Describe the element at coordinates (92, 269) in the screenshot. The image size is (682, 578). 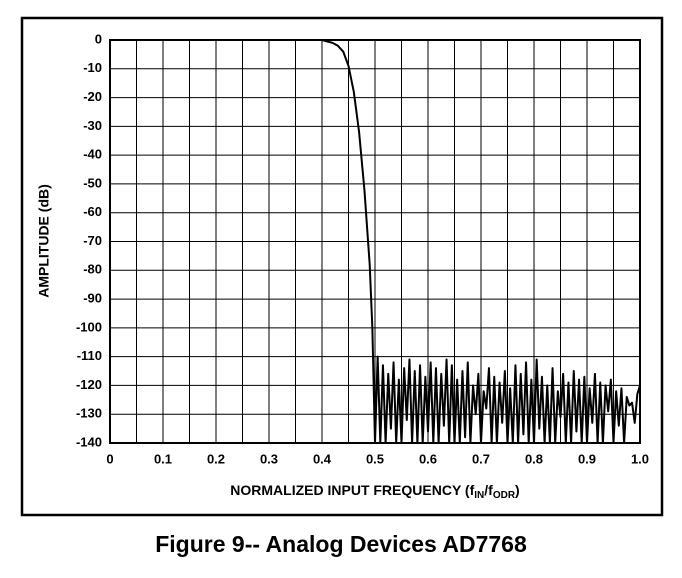
I see `y-tick-label: -80` at that location.